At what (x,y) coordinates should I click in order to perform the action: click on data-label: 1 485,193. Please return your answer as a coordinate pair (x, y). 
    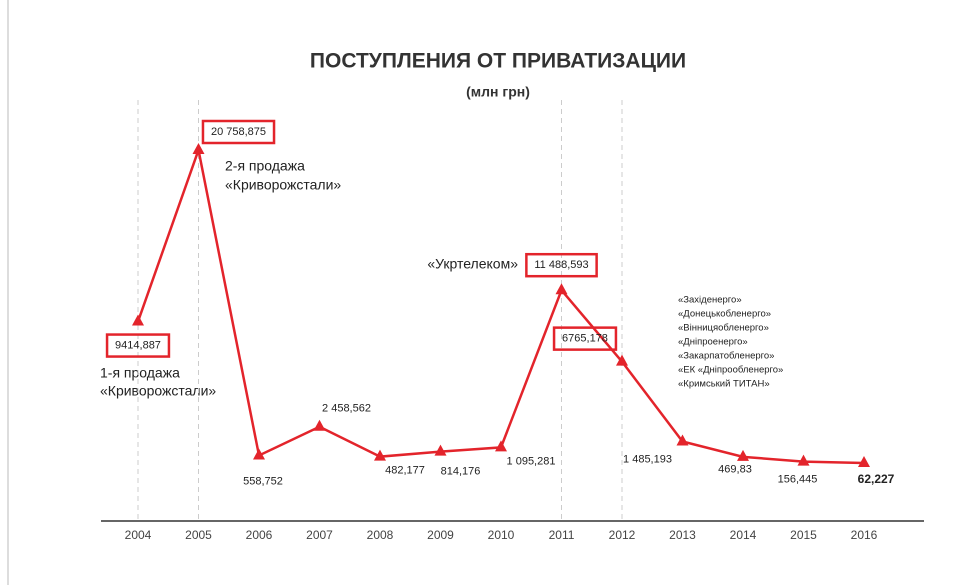
    Looking at the image, I should click on (647, 459).